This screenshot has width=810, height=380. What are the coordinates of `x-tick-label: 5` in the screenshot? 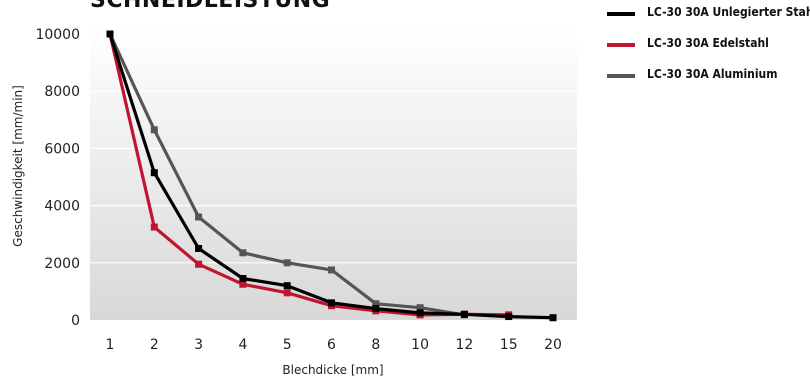 It's located at (287, 345).